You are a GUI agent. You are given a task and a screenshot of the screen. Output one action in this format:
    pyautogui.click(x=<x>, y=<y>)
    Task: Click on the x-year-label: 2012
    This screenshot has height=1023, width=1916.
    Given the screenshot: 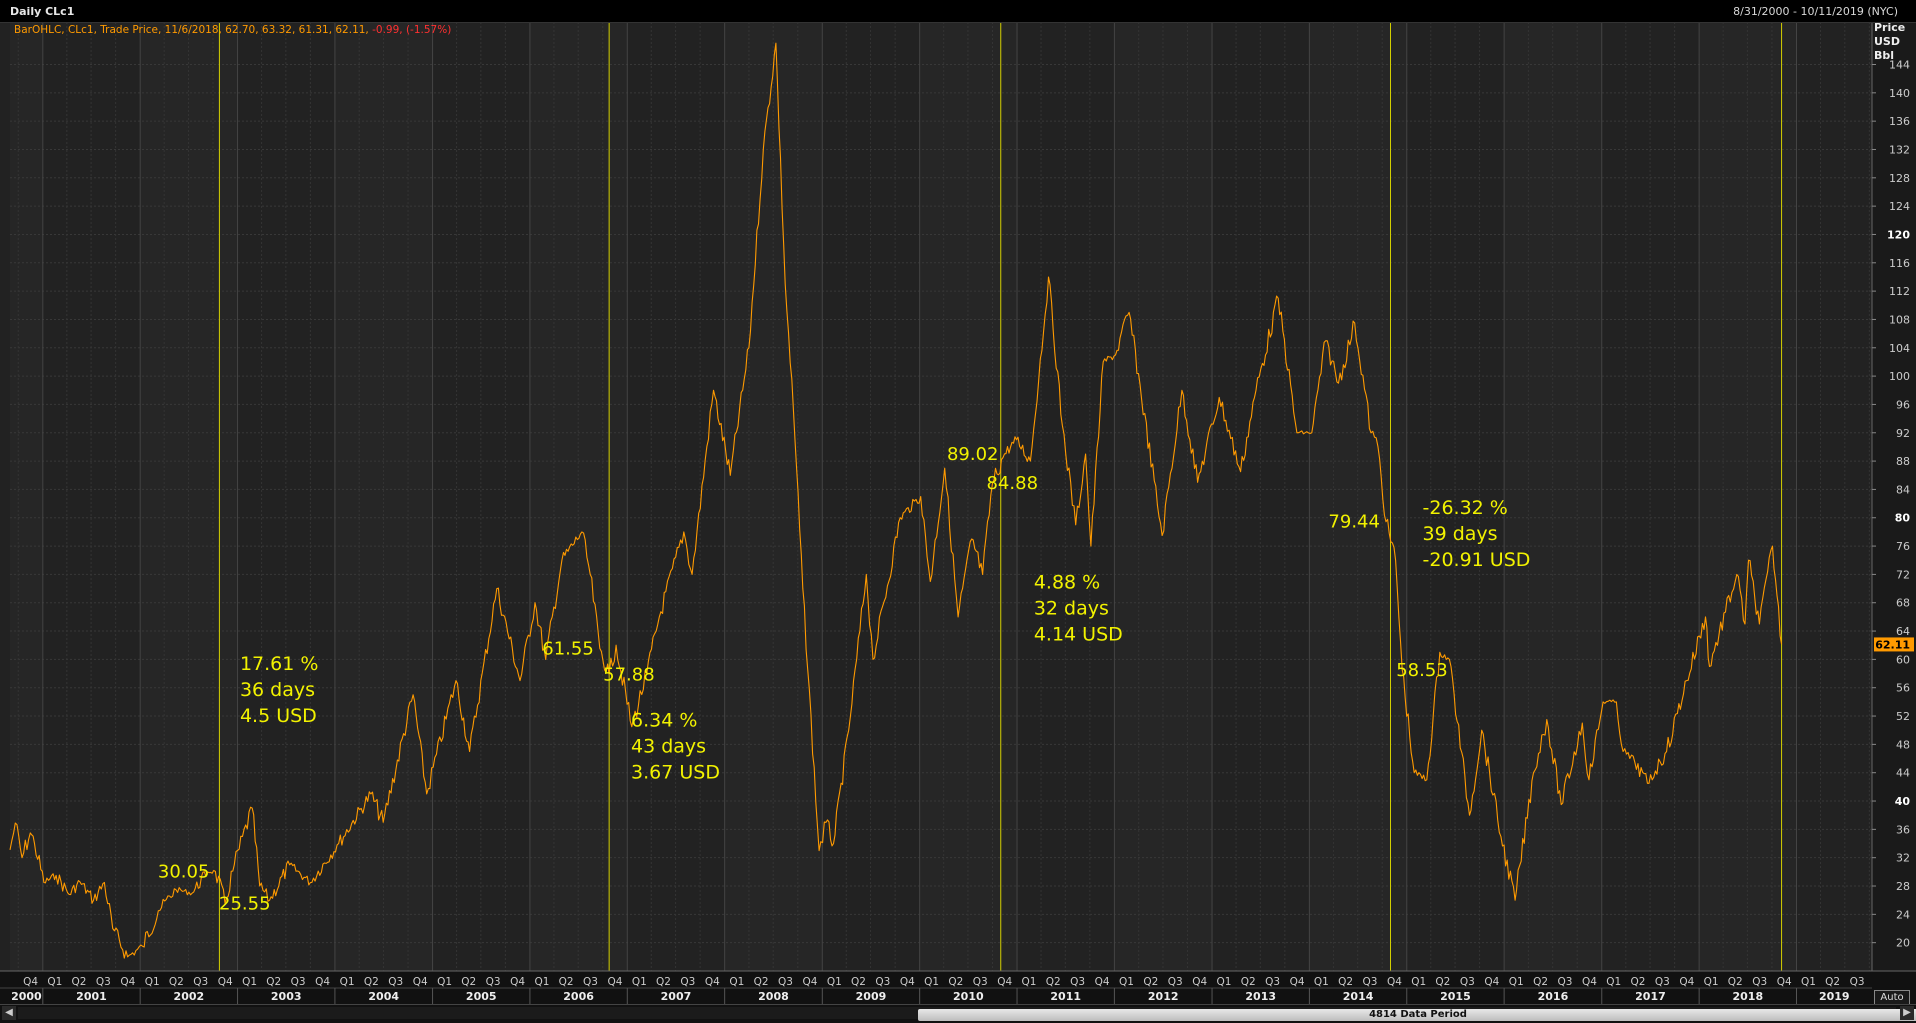 What is the action you would take?
    pyautogui.click(x=1163, y=996)
    